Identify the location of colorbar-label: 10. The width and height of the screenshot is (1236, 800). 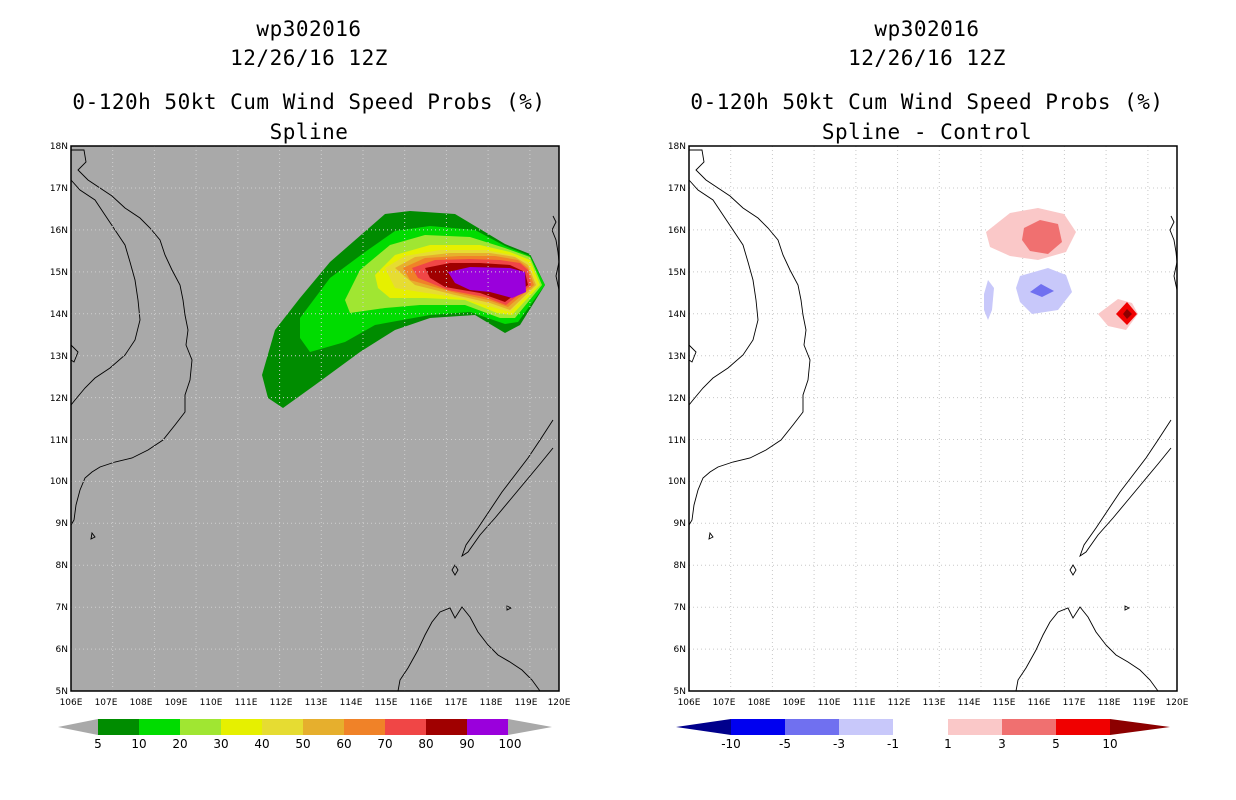
(1109, 744).